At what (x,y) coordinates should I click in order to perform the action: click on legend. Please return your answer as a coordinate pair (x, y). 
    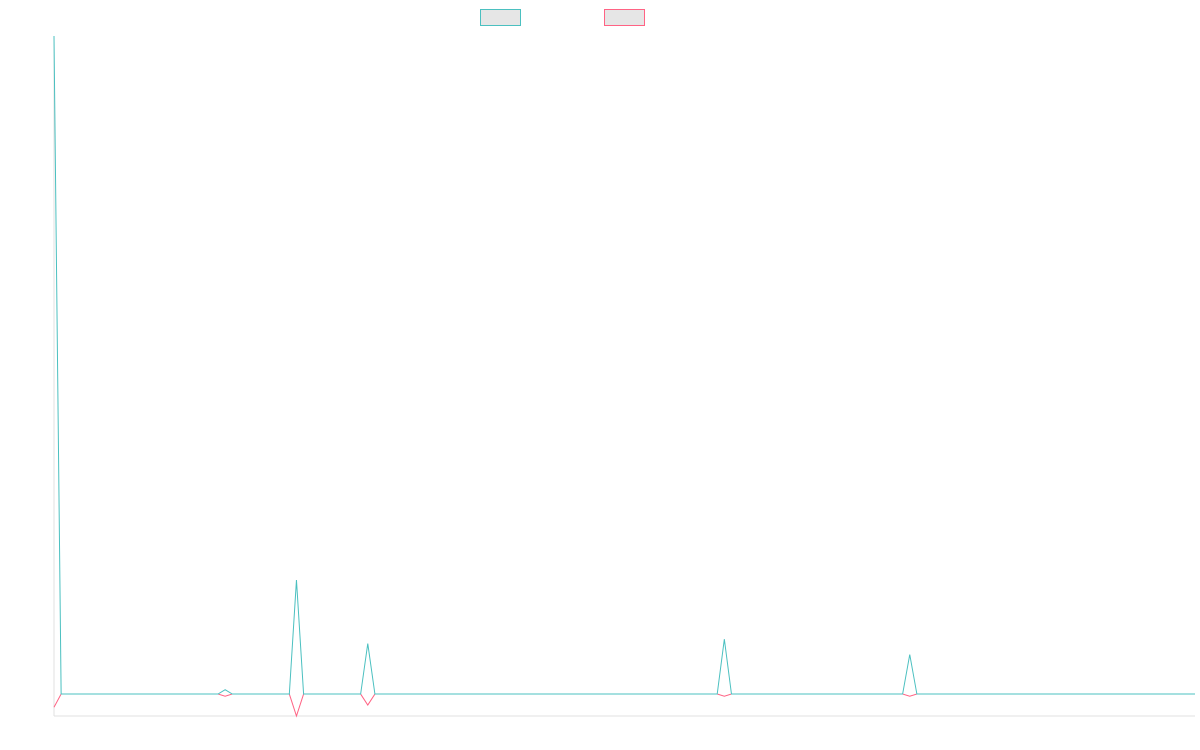
    Looking at the image, I should click on (562, 17).